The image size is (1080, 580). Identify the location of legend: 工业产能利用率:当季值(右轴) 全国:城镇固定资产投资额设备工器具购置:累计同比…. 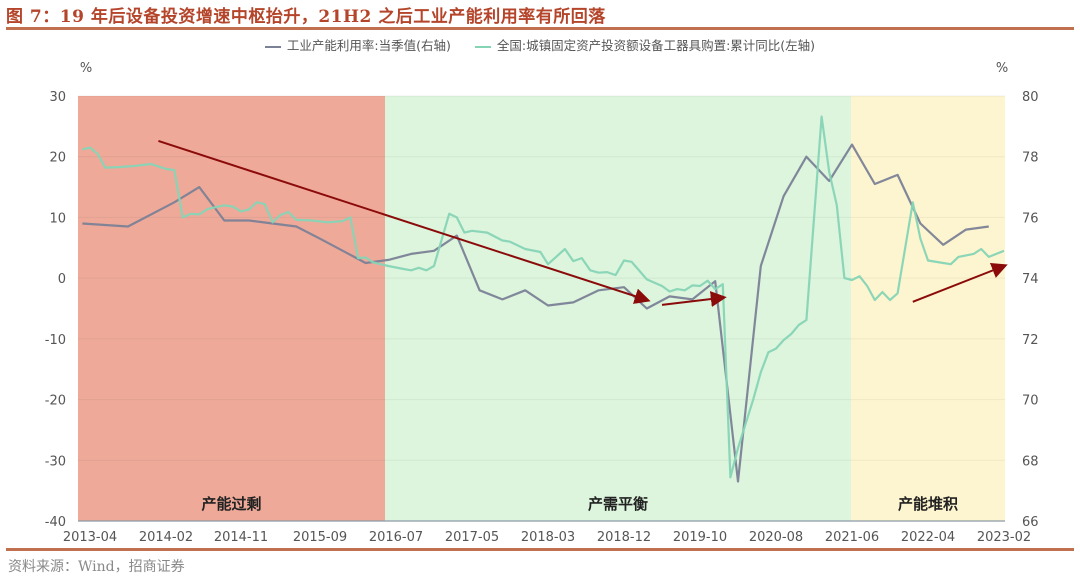
(540, 44).